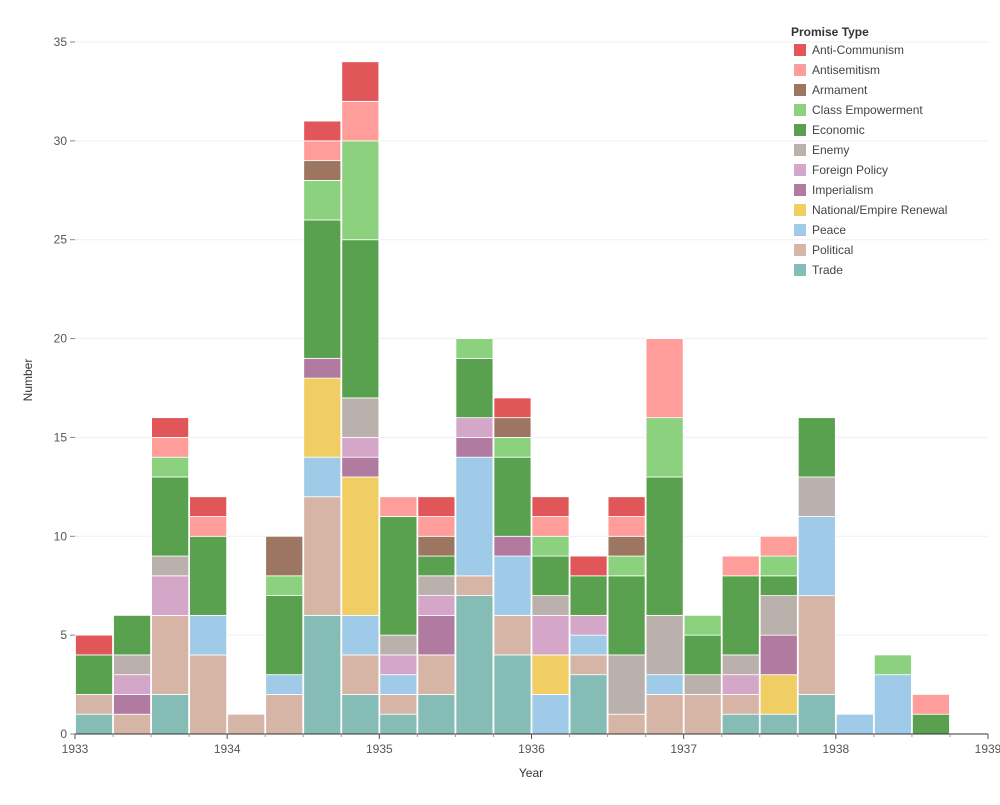 The image size is (1000, 805). I want to click on legend-item: Foreign Policy, so click(841, 170).